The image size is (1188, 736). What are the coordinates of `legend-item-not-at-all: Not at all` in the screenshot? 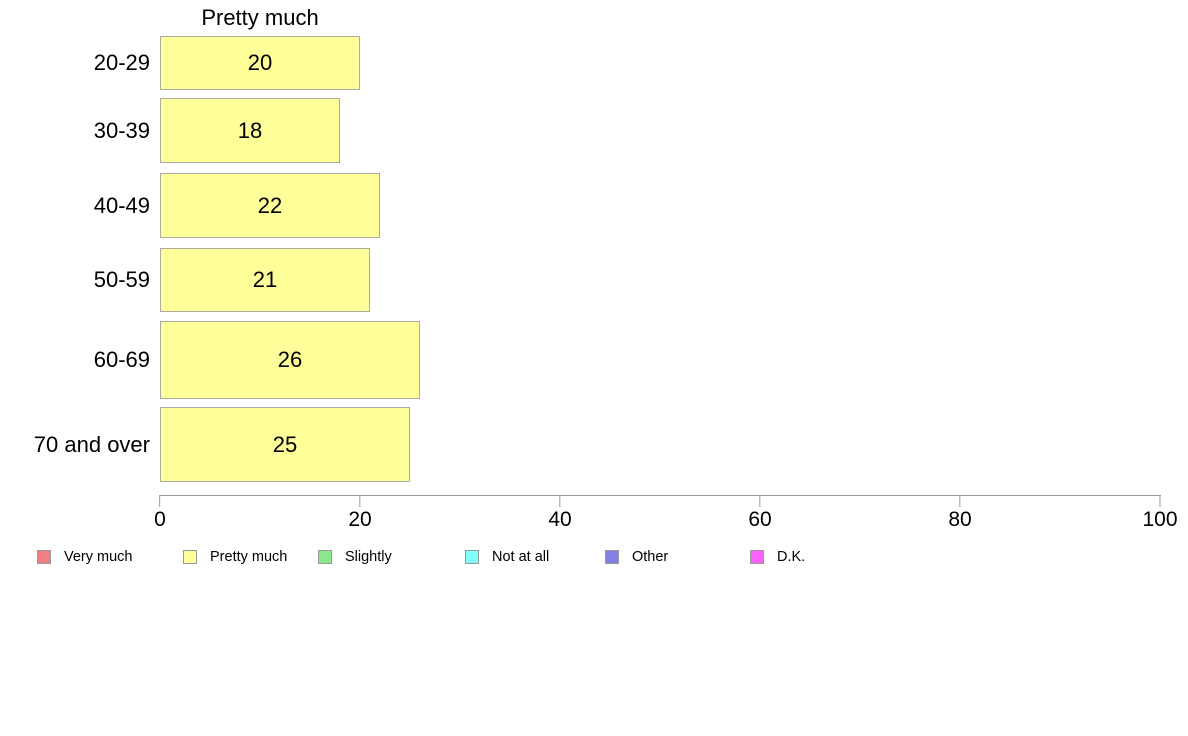 It's located at (507, 557).